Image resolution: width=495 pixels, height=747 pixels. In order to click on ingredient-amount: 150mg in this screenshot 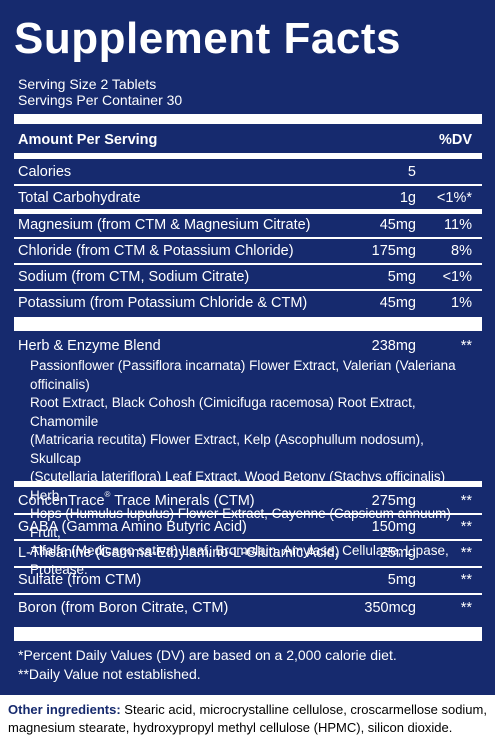, I will do `click(393, 527)`.